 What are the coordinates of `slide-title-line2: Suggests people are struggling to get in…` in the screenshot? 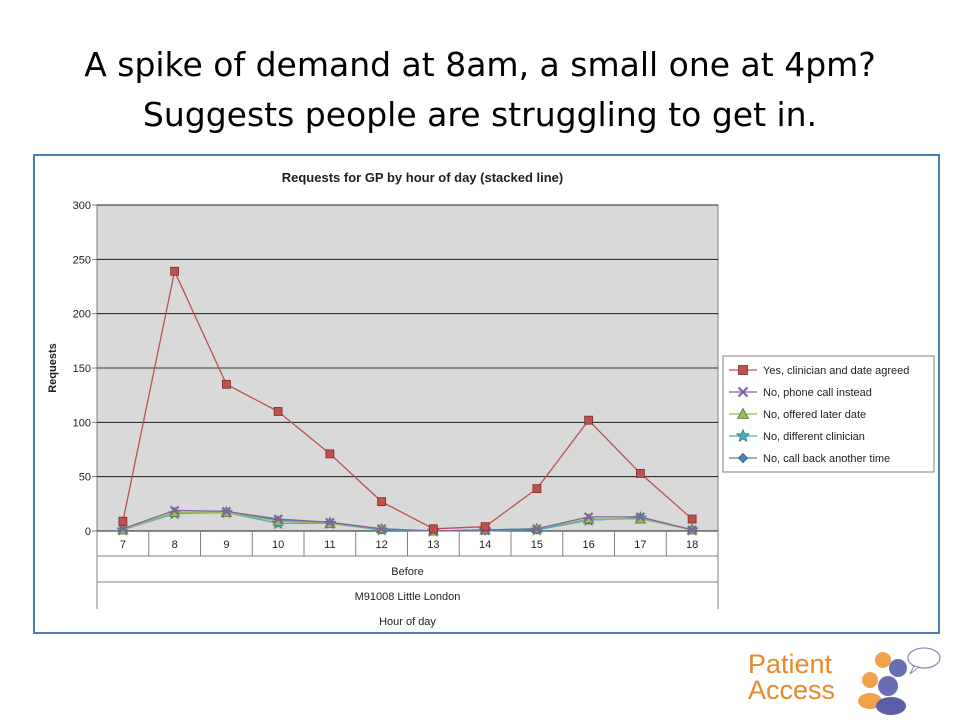 It's located at (480, 114).